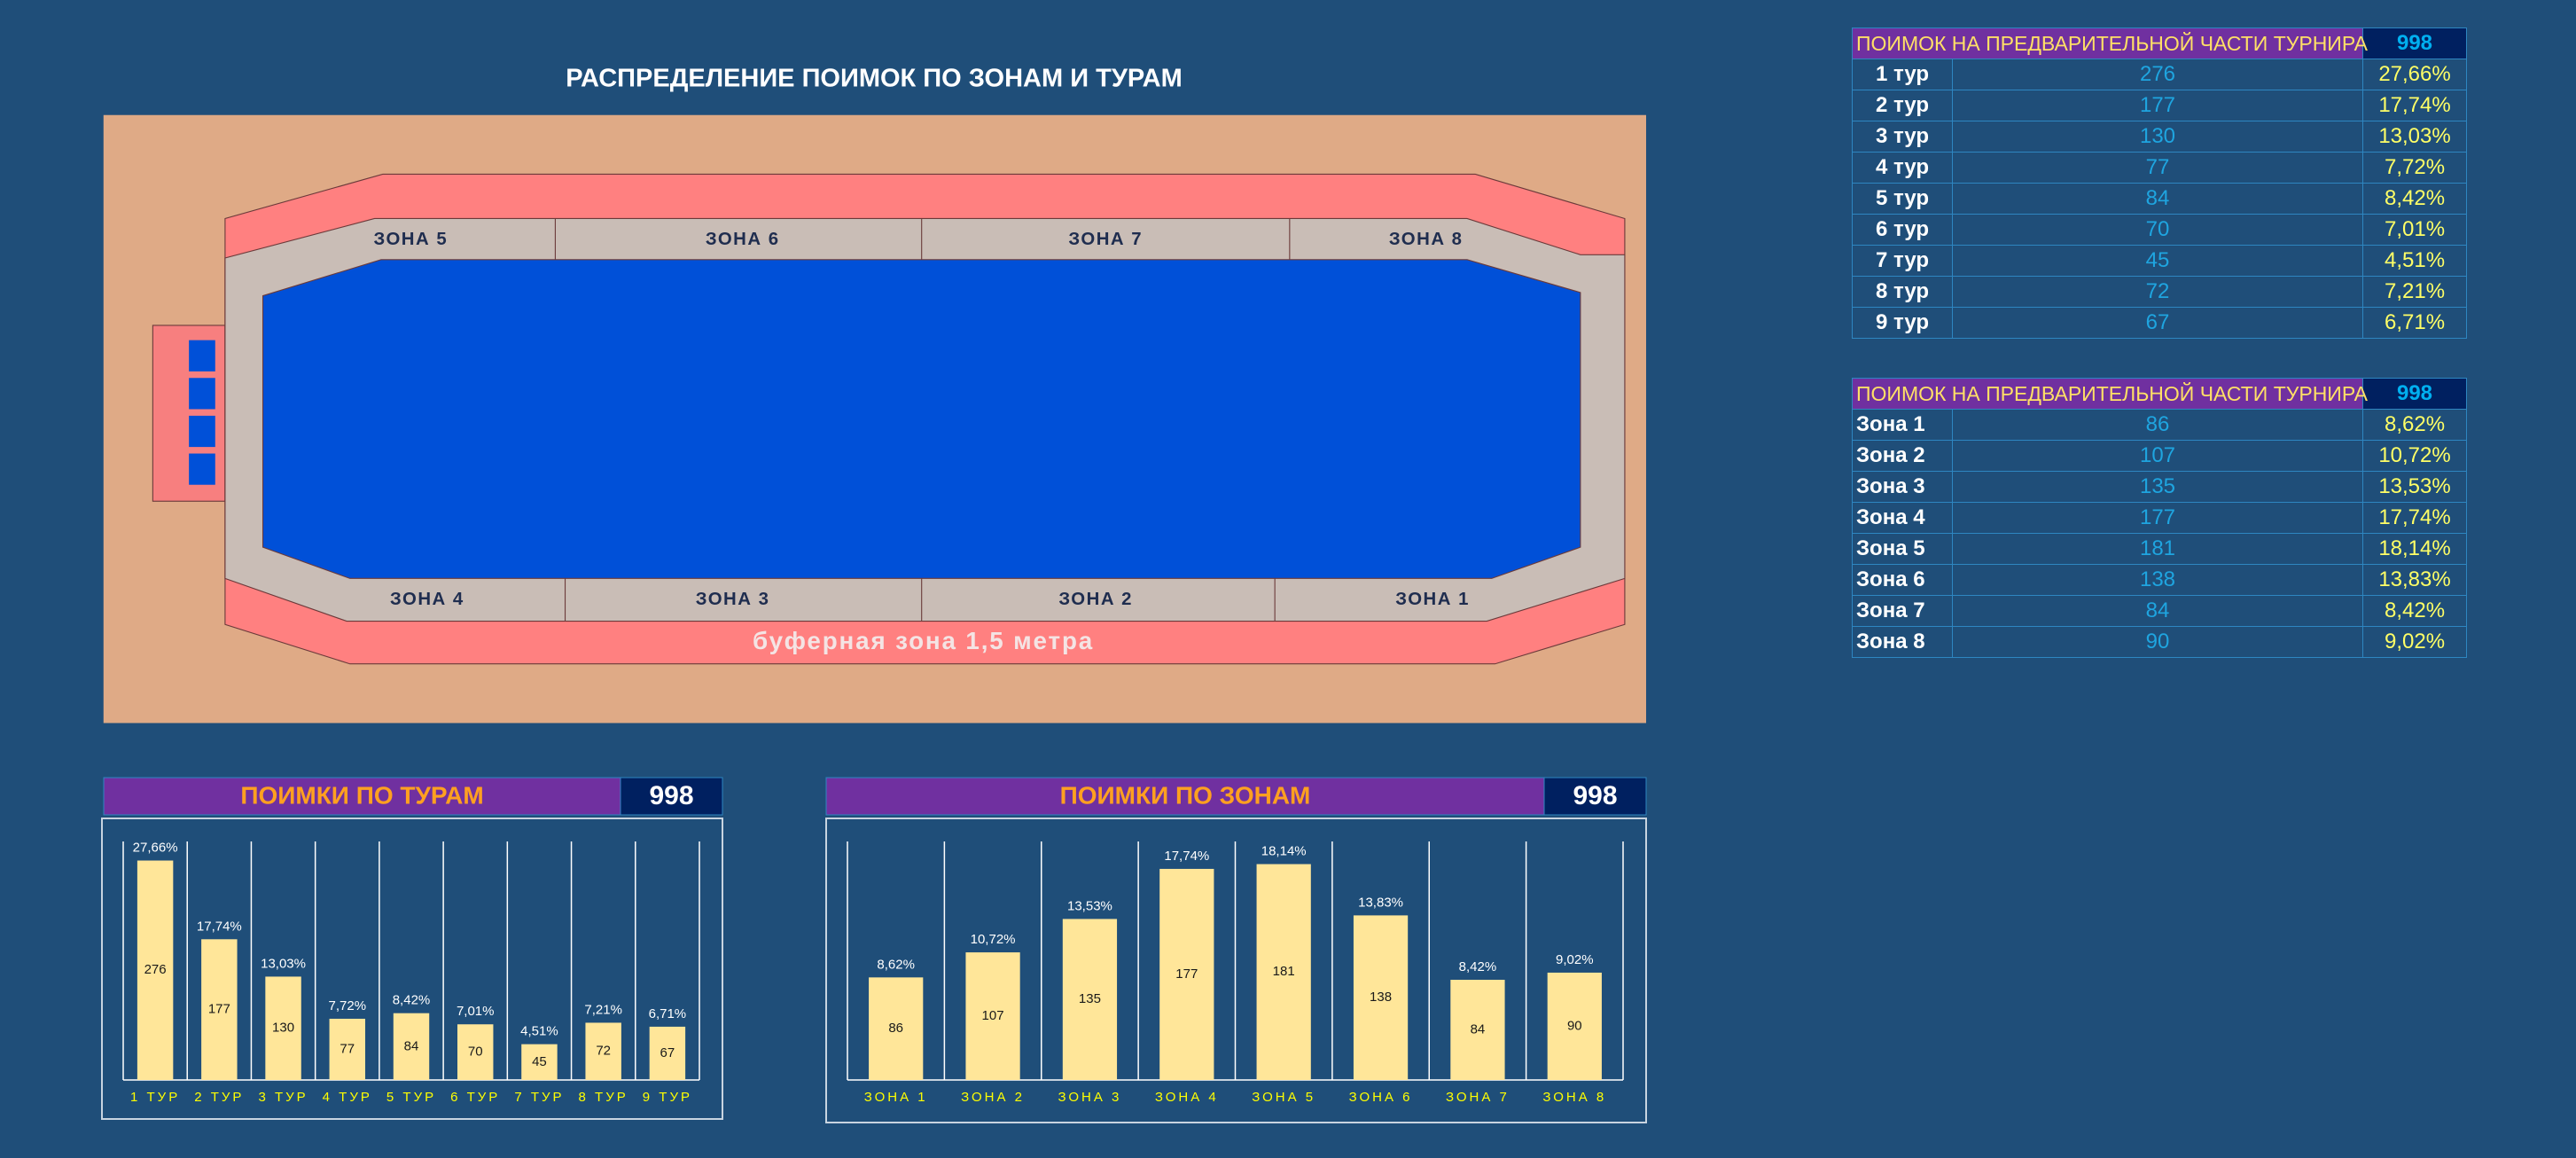  Describe the element at coordinates (1902, 580) in the screenshot. I see `row-label: Зона 6` at that location.